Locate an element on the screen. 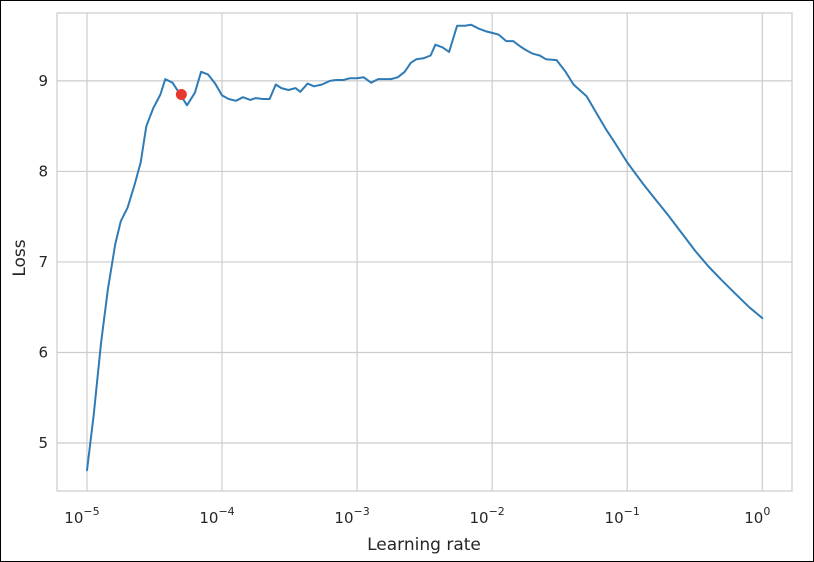 The image size is (814, 562). y-tick-label: 7 is located at coordinates (43, 262).